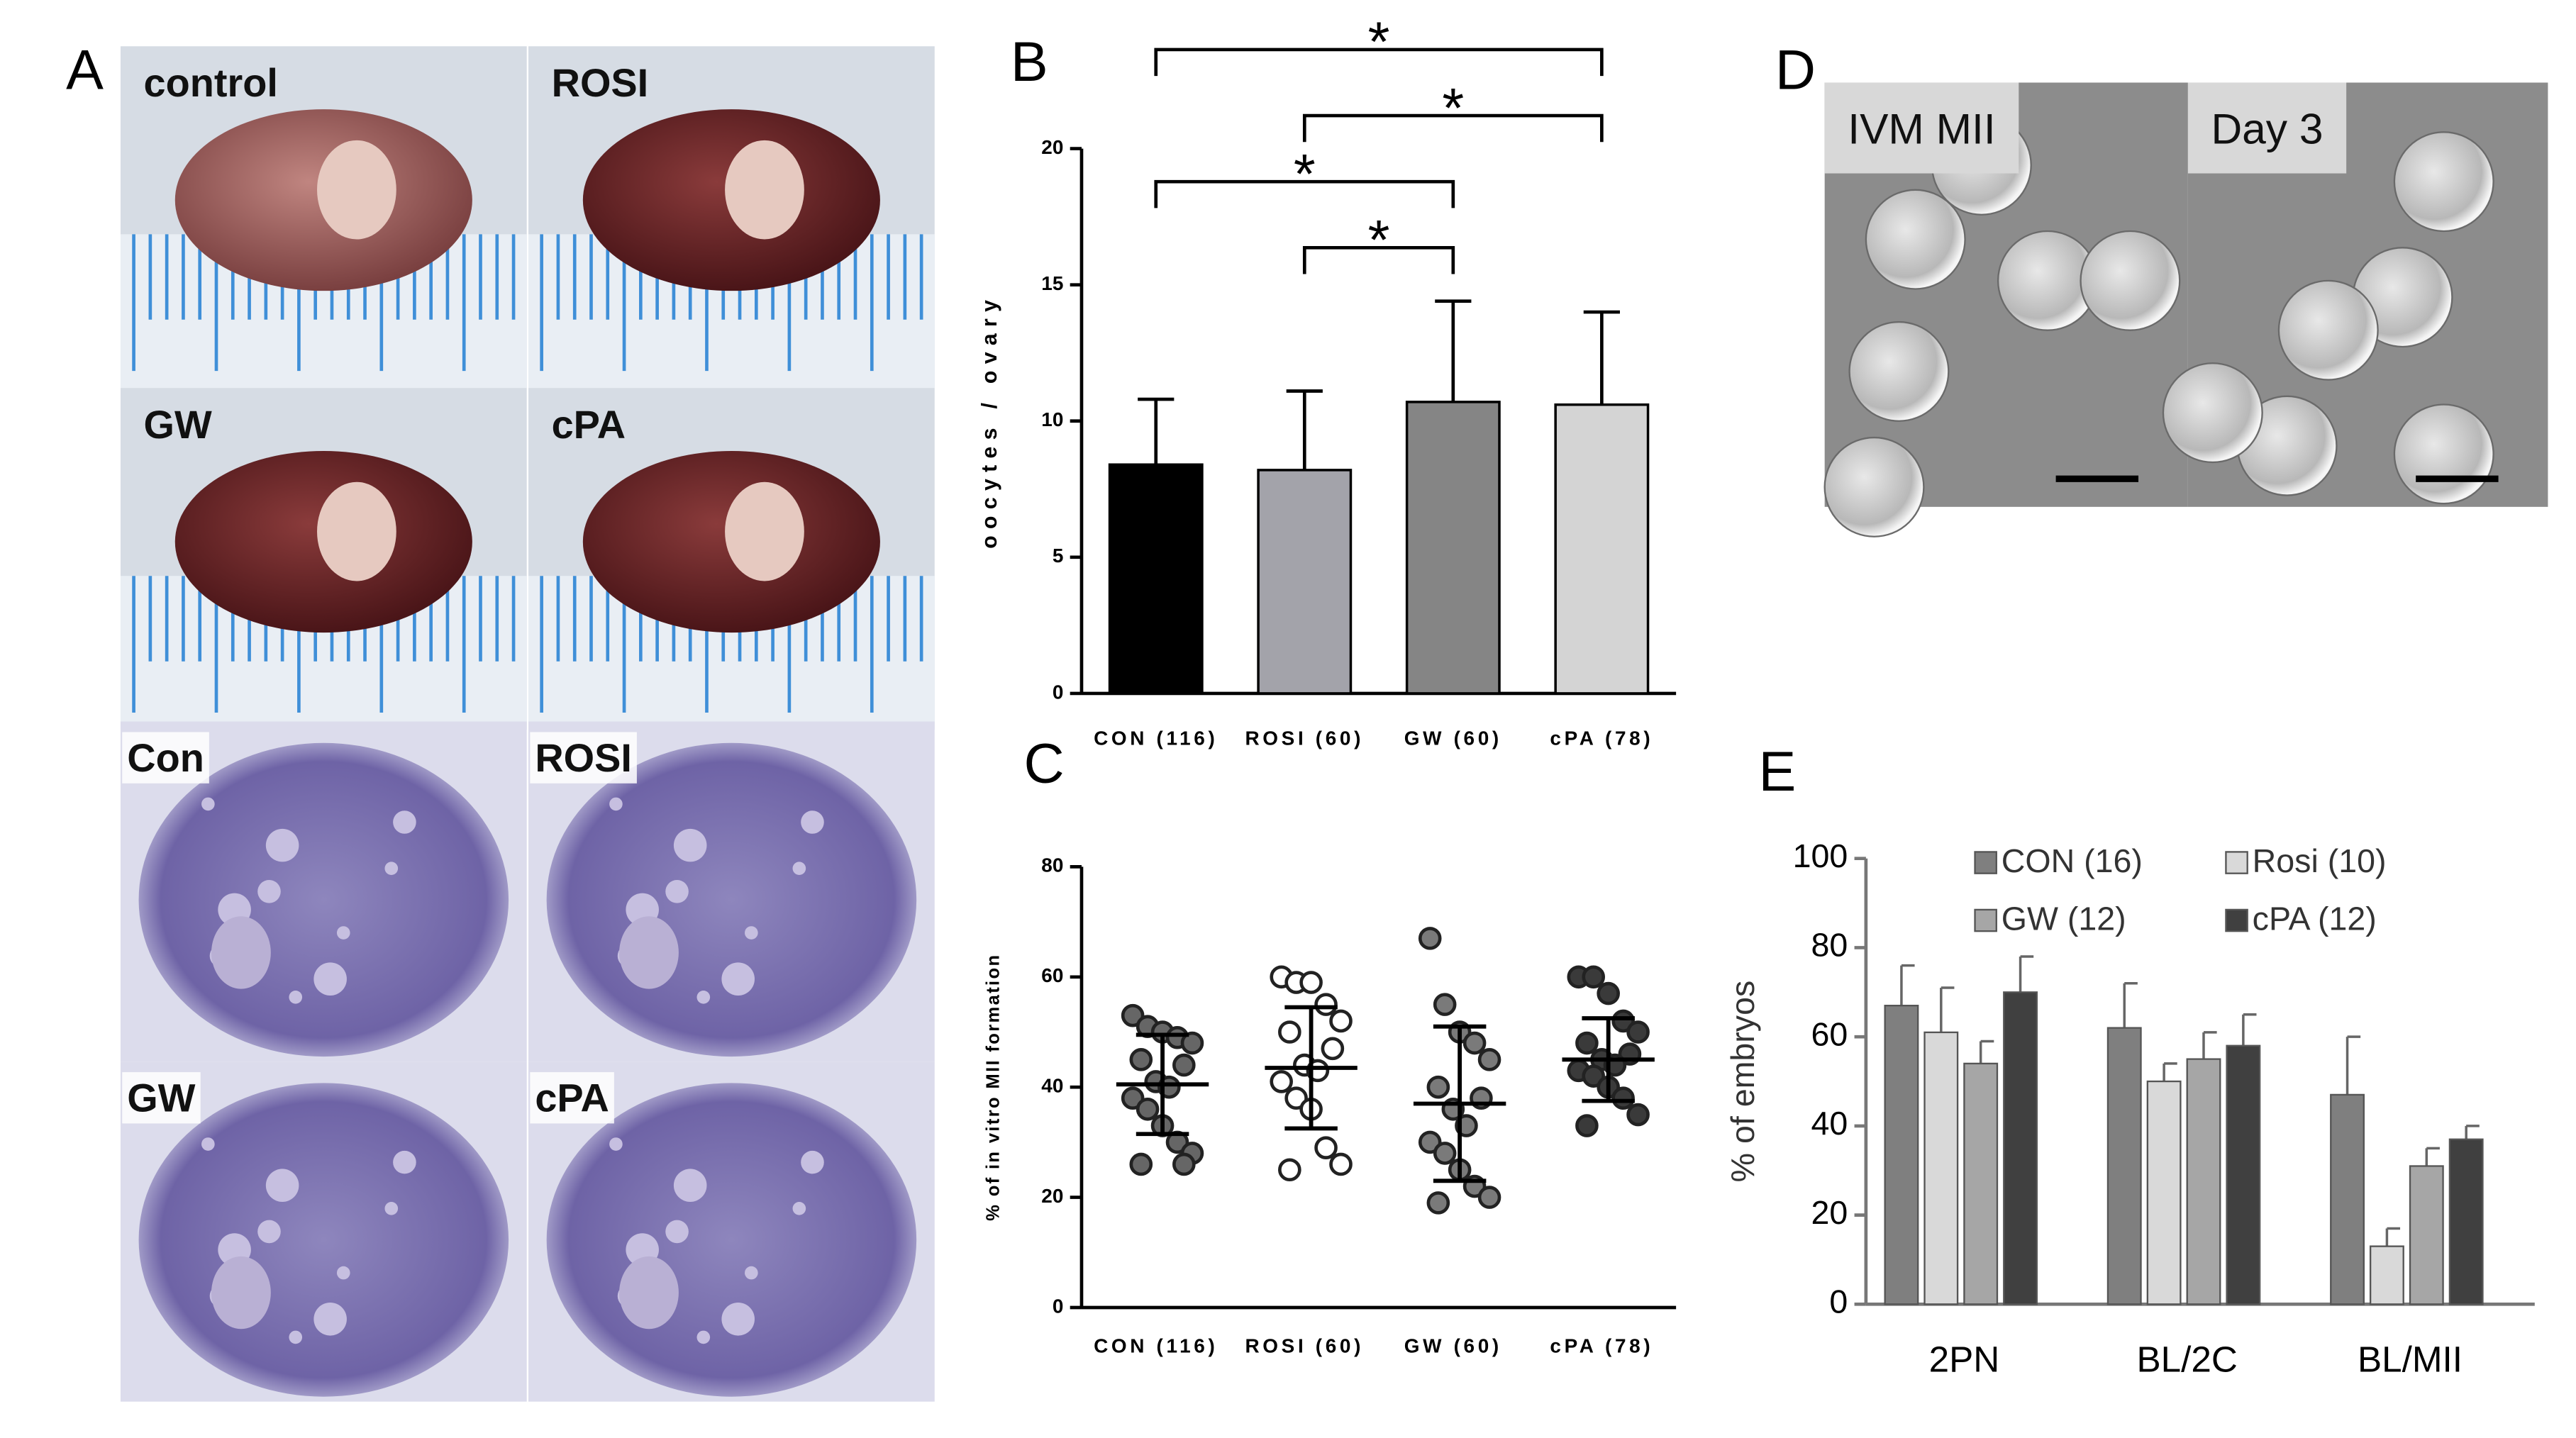 The height and width of the screenshot is (1438, 2576). I want to click on panel-letter: A, so click(85, 69).